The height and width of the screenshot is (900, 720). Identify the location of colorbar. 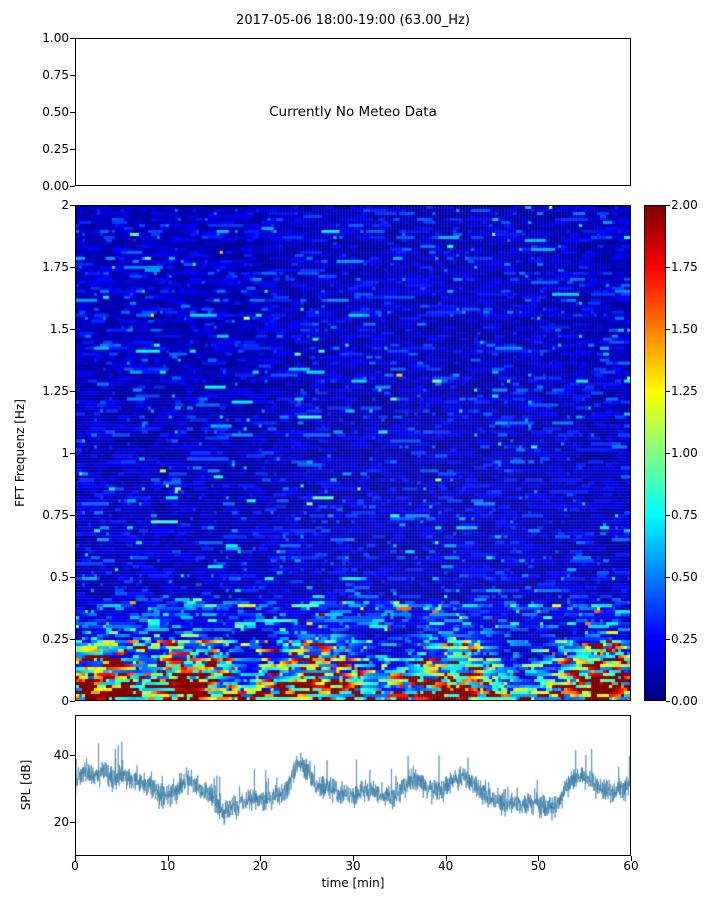
(655, 453).